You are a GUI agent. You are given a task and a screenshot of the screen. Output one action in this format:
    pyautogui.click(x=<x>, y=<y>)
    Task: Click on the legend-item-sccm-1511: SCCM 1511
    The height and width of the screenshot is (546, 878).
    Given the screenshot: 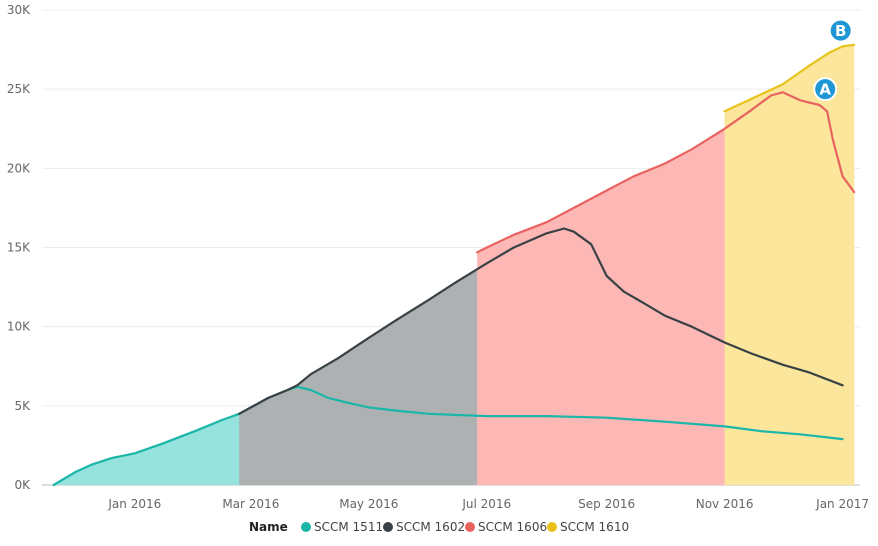 What is the action you would take?
    pyautogui.click(x=342, y=527)
    